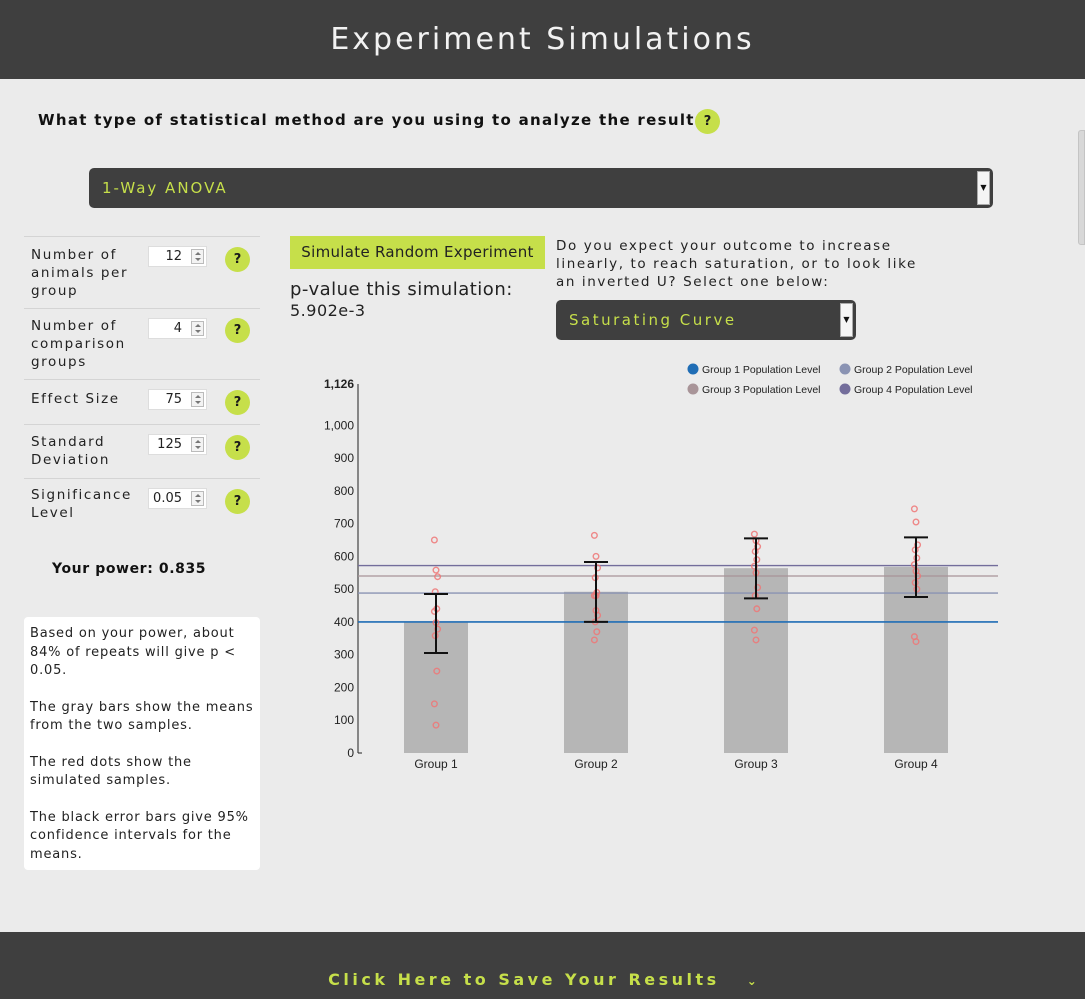  Describe the element at coordinates (339, 384) in the screenshot. I see `y-max-label: 1,126` at that location.